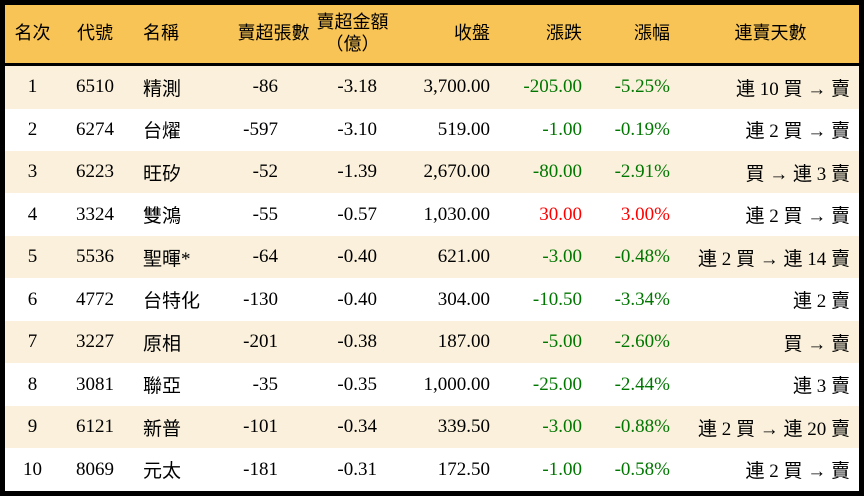 Image resolution: width=864 pixels, height=496 pixels. Describe the element at coordinates (560, 214) in the screenshot. I see `cell-change: 30.00` at that location.